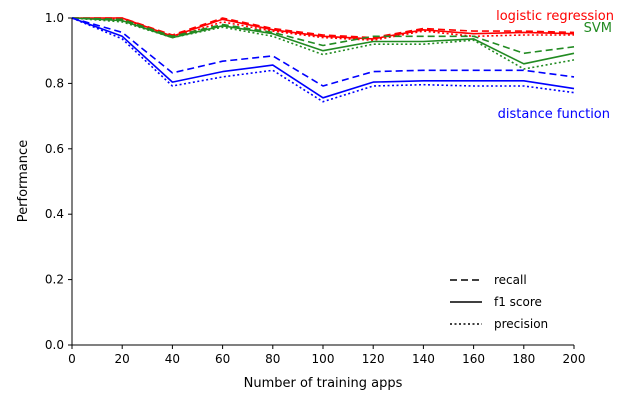 This screenshot has width=625, height=396. I want to click on x-tick-label: 160, so click(473, 359).